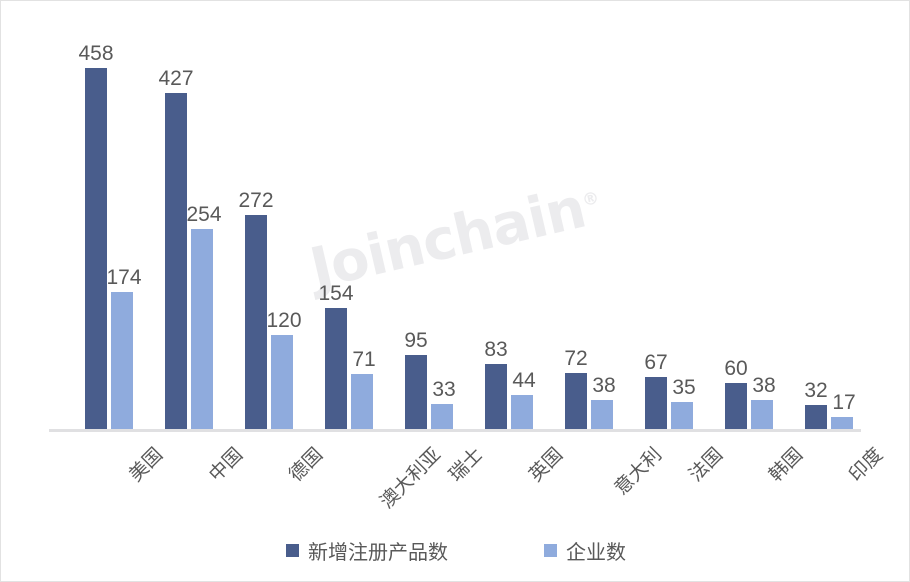 The image size is (910, 582). I want to click on bar-group: 272 120, so click(265, 216).